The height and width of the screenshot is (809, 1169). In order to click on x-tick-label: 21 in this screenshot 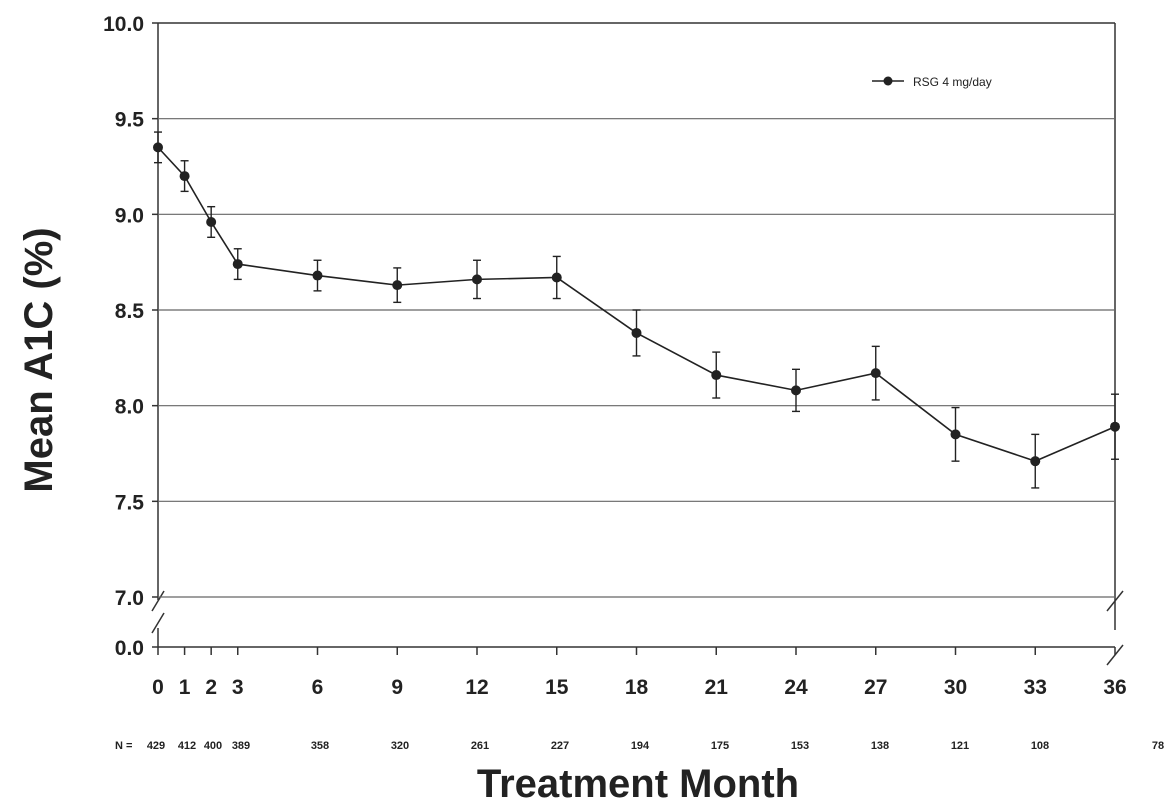, I will do `click(717, 687)`.